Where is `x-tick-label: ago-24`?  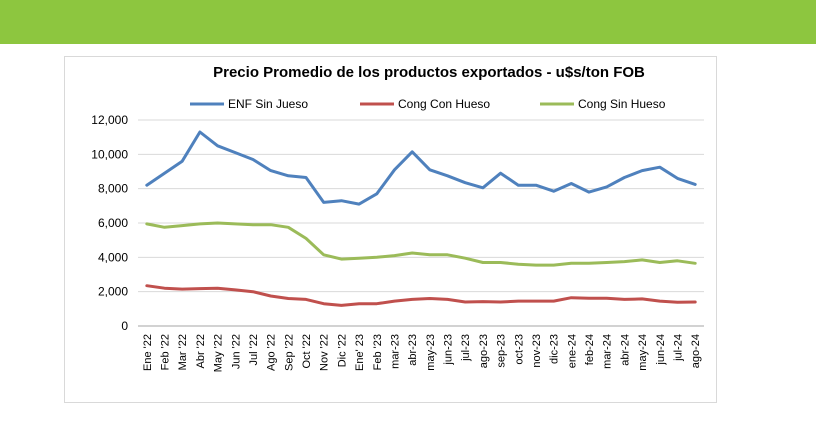
x-tick-label: ago-24 is located at coordinates (696, 351).